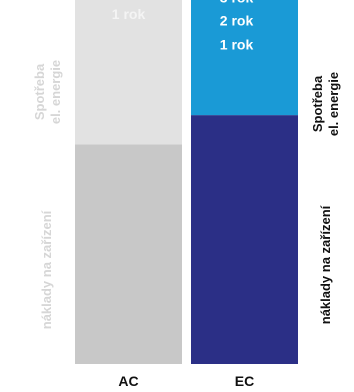  Describe the element at coordinates (46, 269) in the screenshot. I see `ac-equipment-label: náklady na zařízení` at that location.